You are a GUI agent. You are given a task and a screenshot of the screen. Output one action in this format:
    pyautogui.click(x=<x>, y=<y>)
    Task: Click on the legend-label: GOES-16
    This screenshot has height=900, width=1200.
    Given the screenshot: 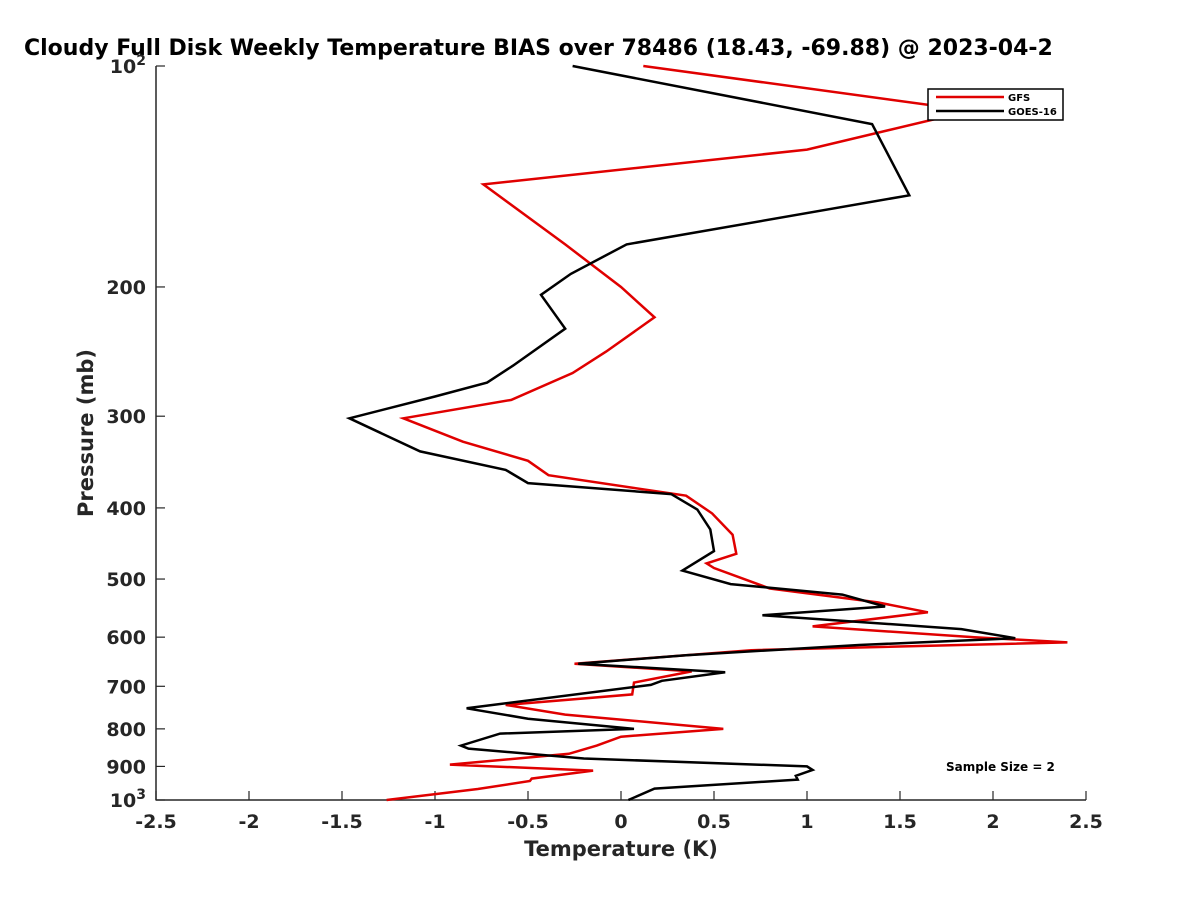 What is the action you would take?
    pyautogui.click(x=1032, y=112)
    